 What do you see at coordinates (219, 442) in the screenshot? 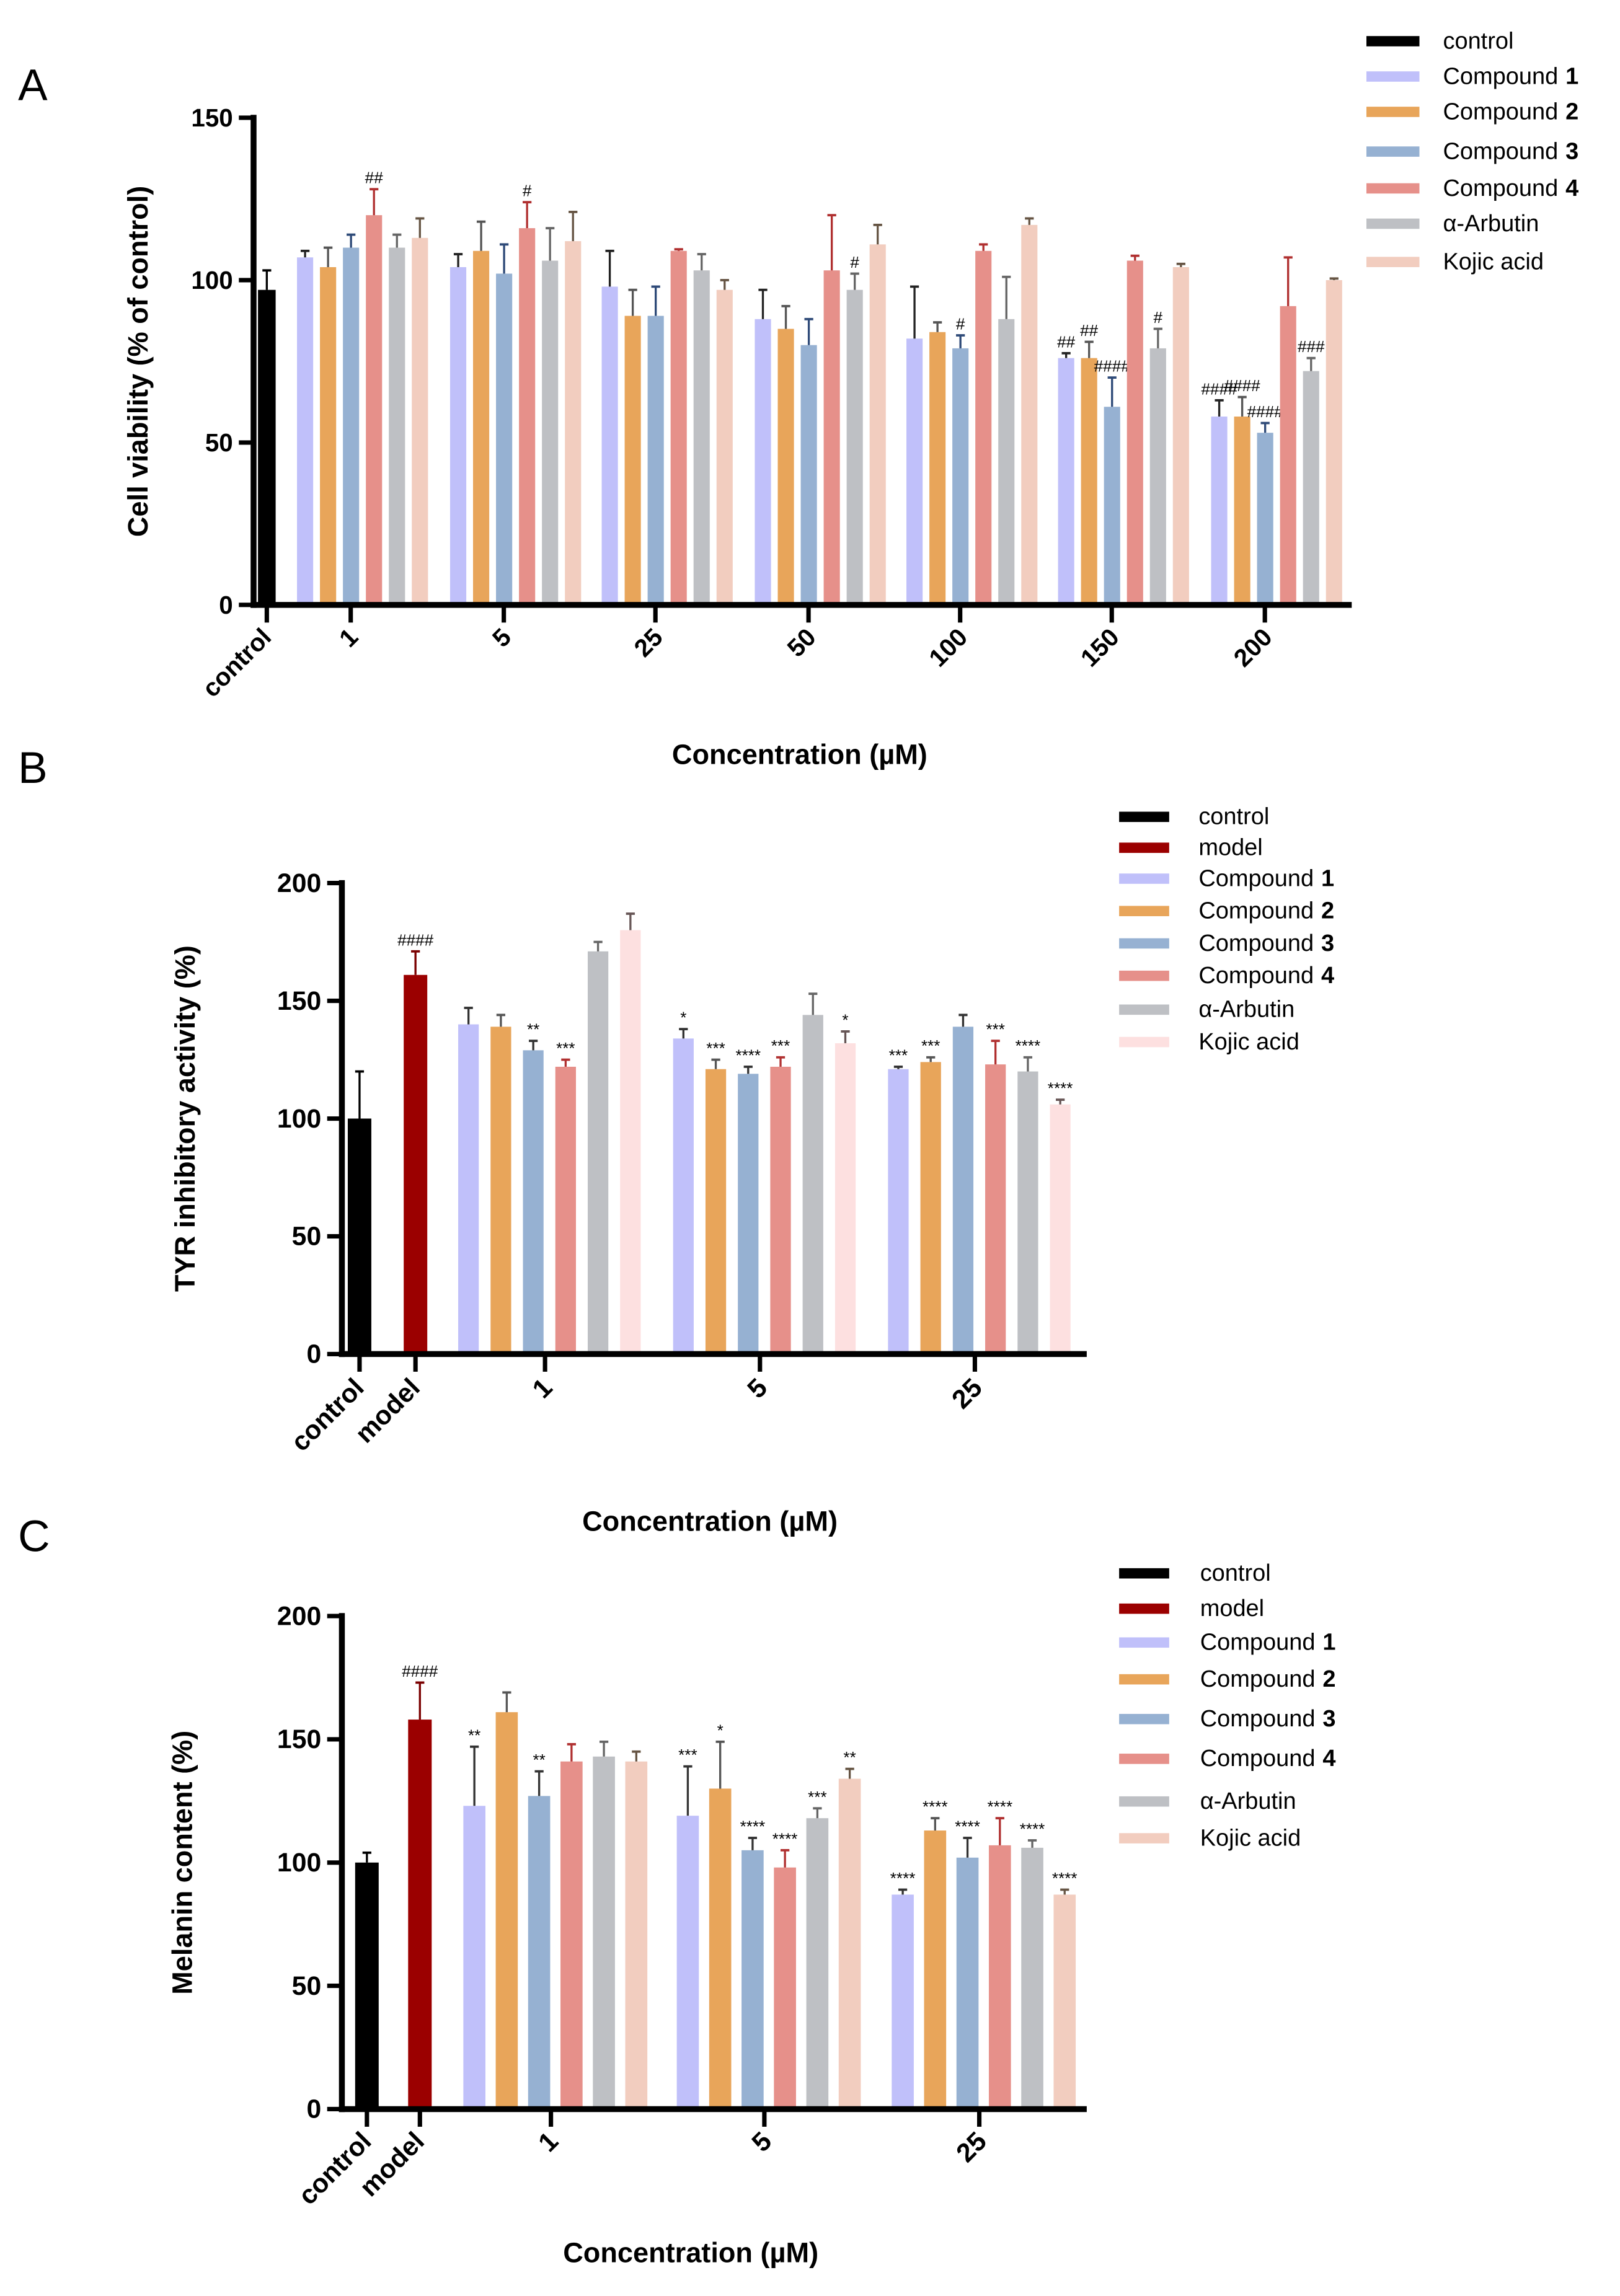
I see `y-tick-label: 50` at bounding box center [219, 442].